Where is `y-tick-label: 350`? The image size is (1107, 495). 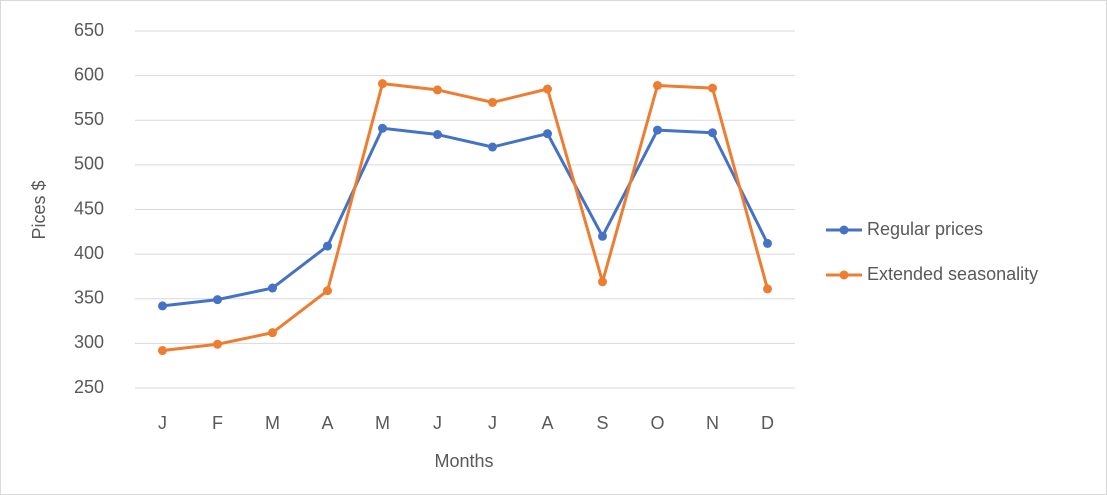 y-tick-label: 350 is located at coordinates (89, 298).